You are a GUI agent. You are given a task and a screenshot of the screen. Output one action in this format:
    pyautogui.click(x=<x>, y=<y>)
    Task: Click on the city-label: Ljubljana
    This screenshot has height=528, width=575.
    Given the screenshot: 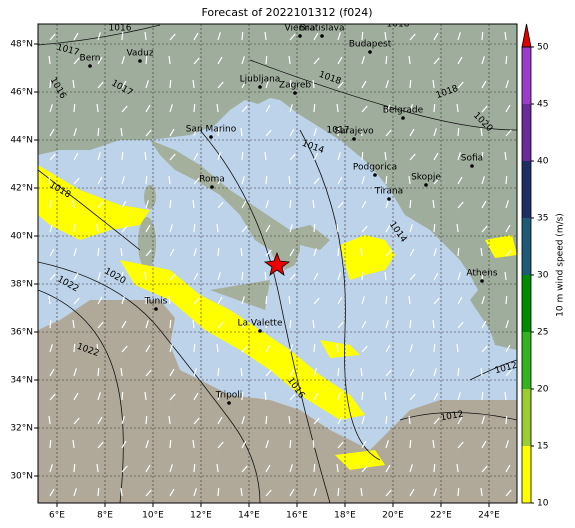 What is the action you would take?
    pyautogui.click(x=260, y=80)
    